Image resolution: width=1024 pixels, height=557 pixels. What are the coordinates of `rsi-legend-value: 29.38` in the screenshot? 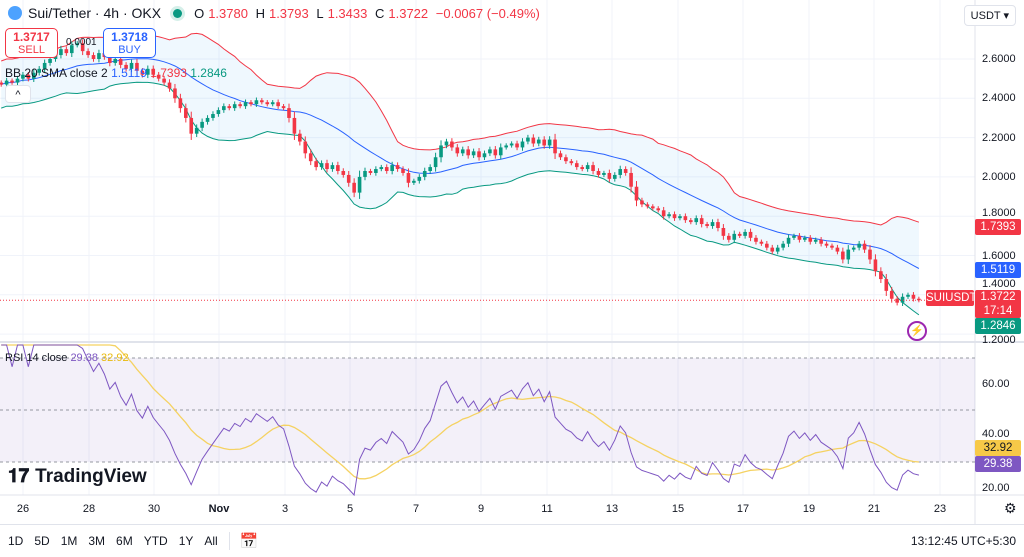 It's located at (84, 358).